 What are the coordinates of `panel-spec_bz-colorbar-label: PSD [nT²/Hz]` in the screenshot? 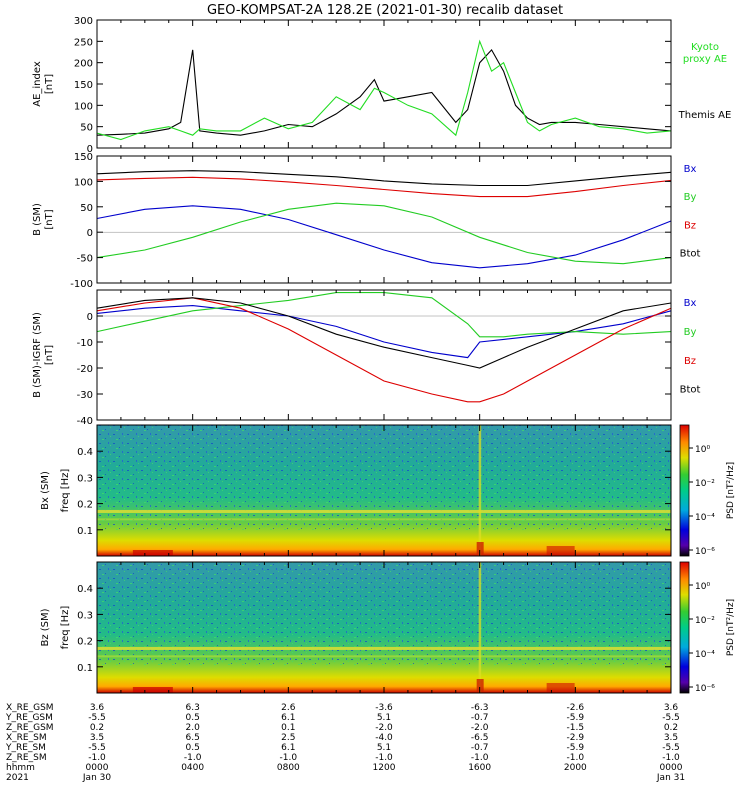 It's located at (731, 627).